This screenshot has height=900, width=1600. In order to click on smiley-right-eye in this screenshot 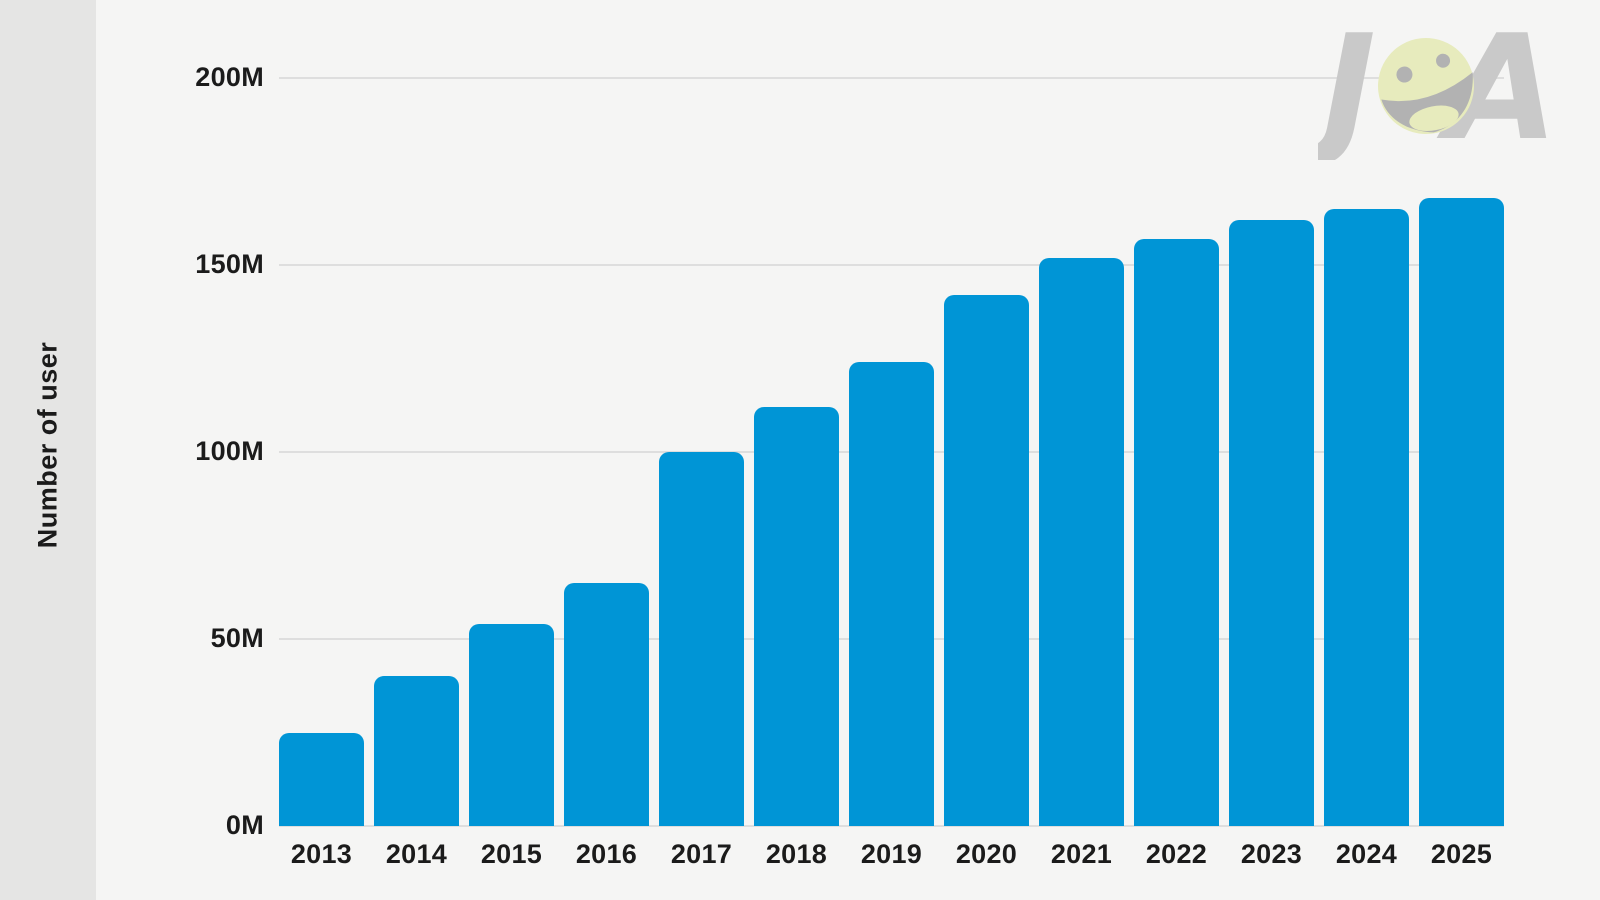, I will do `click(1443, 60)`.